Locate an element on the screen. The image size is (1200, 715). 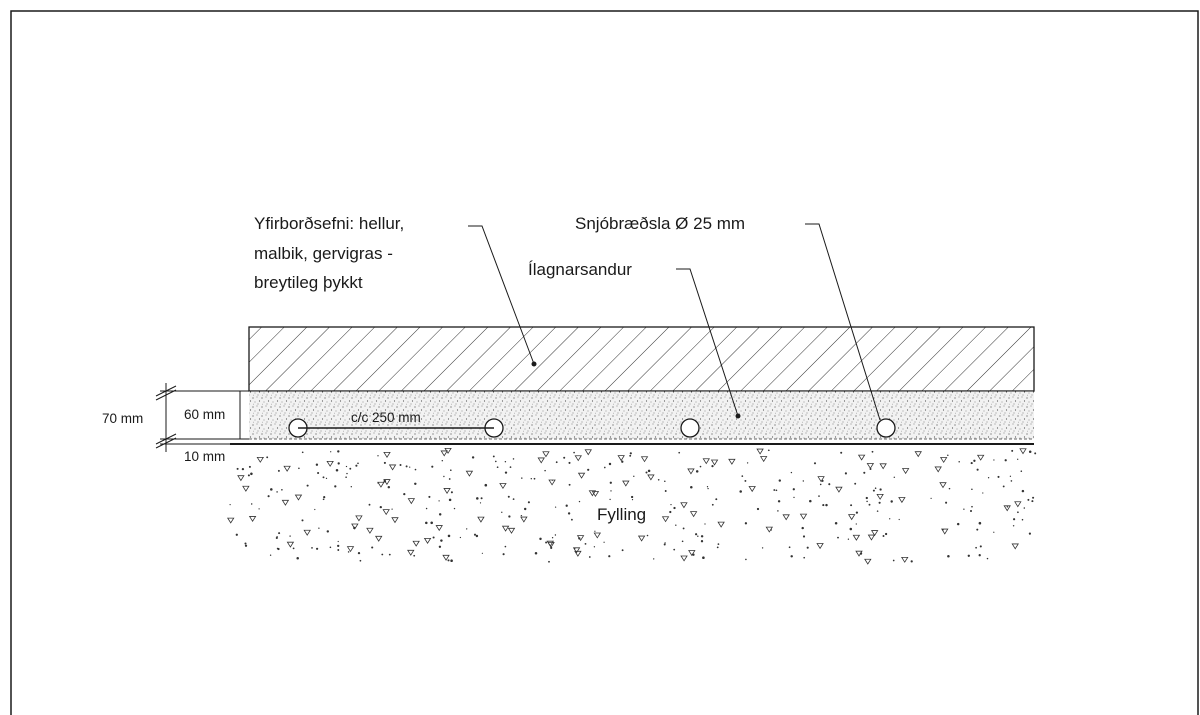
fill-label: Fylling is located at coordinates (621, 514).